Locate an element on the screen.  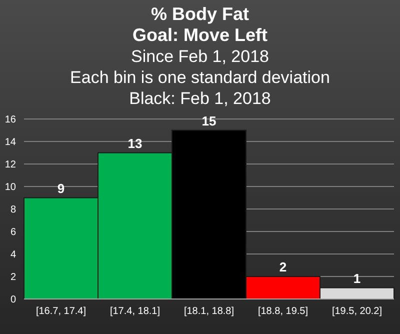
y-tick-label: 10 is located at coordinates (10, 188).